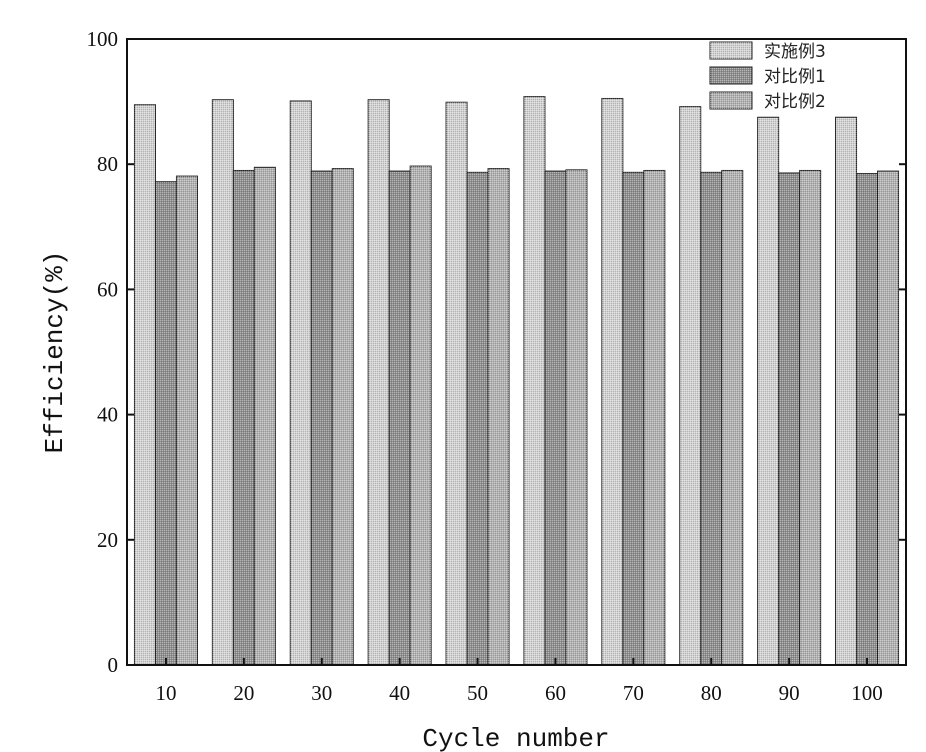 The height and width of the screenshot is (752, 926). I want to click on x-tick-label: 80, so click(711, 693).